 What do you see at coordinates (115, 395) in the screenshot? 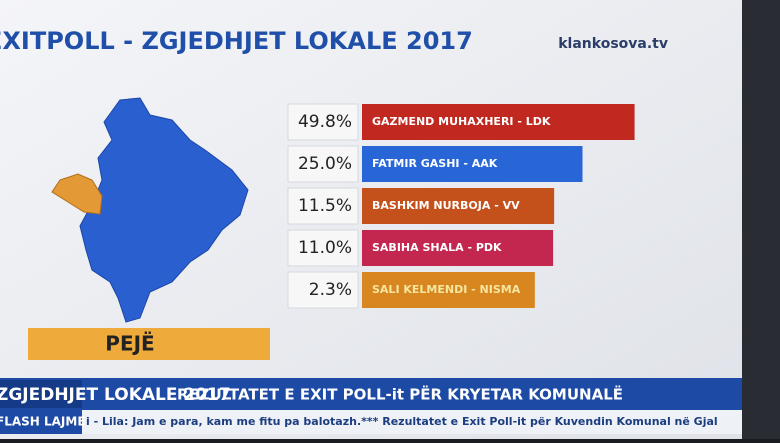
I see `logo: ZGJEDHJET LOKALE 2017` at bounding box center [115, 395].